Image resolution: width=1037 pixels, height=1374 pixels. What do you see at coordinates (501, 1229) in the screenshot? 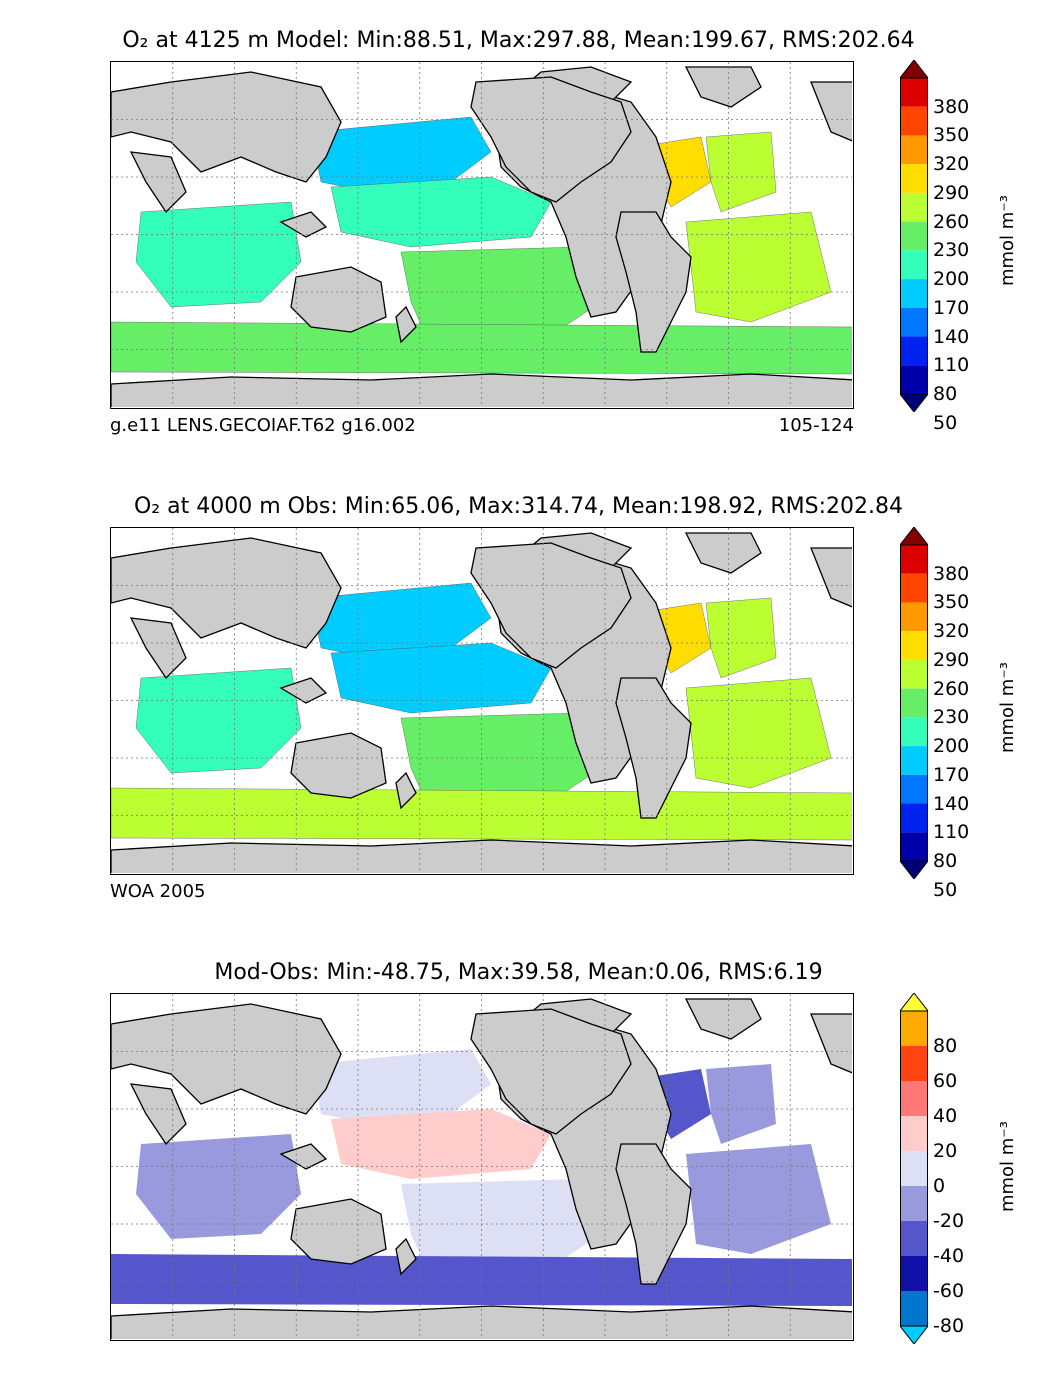
I see `region-south-pacific` at bounding box center [501, 1229].